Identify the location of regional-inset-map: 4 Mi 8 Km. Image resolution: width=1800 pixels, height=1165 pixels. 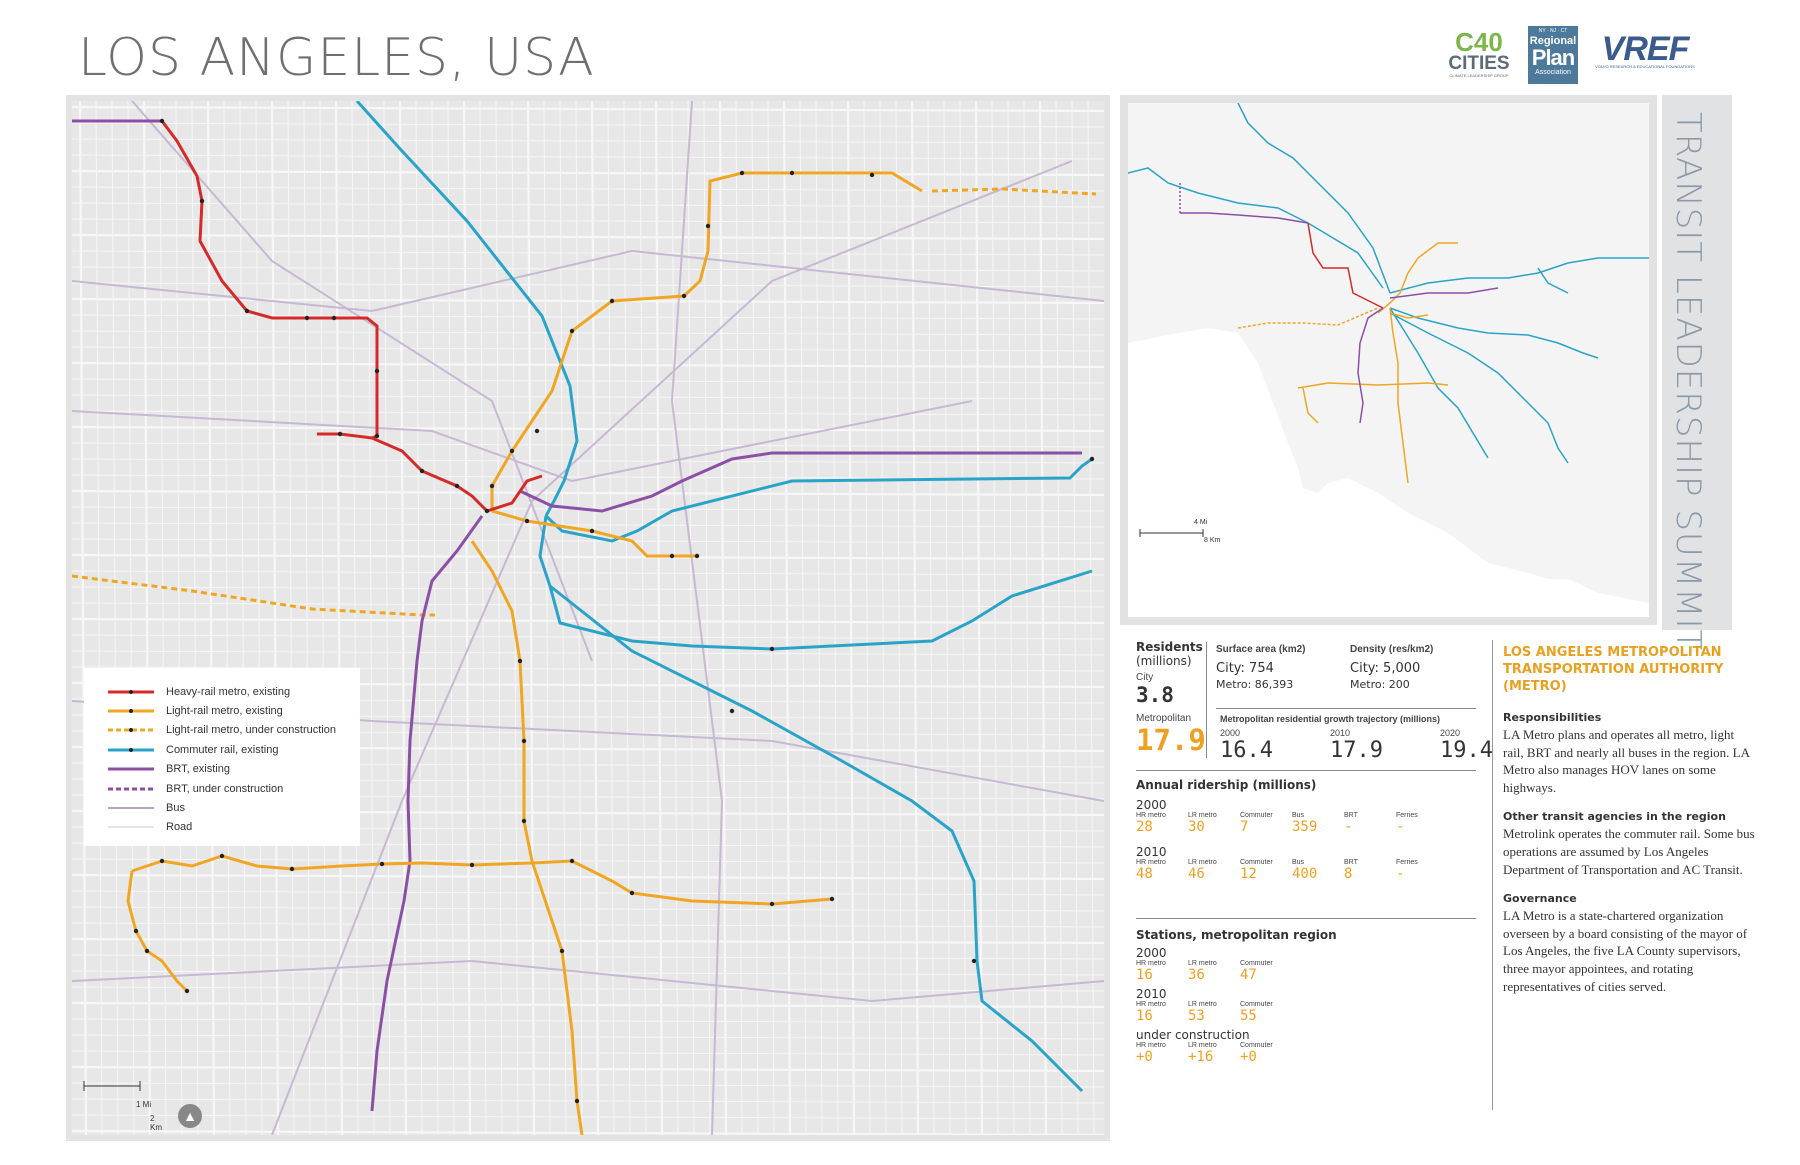
(1388, 360).